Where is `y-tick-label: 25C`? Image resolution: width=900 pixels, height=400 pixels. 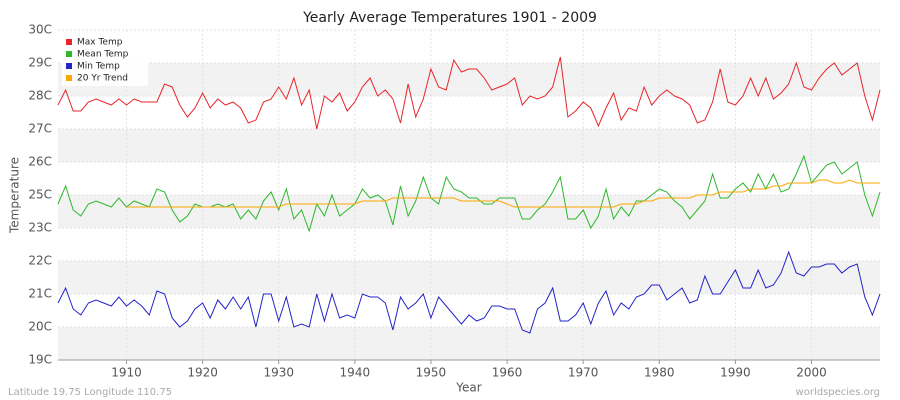 y-tick-label: 25C is located at coordinates (40, 195).